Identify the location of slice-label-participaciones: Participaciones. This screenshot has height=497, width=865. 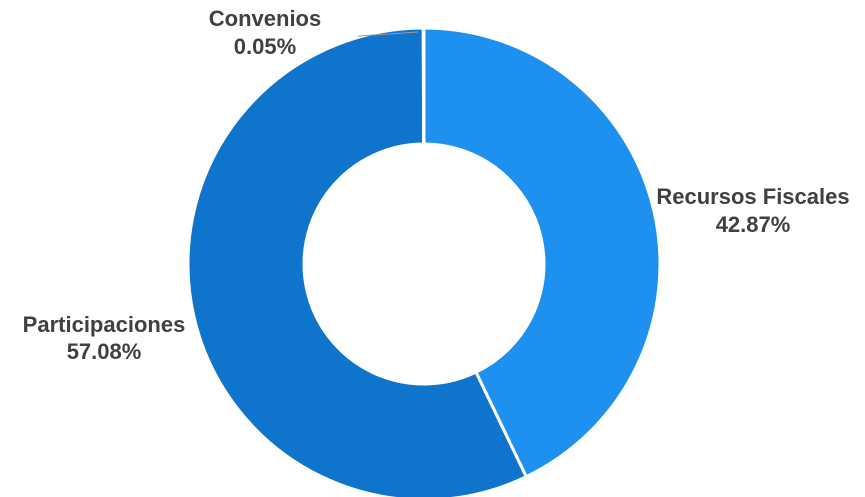
(104, 324).